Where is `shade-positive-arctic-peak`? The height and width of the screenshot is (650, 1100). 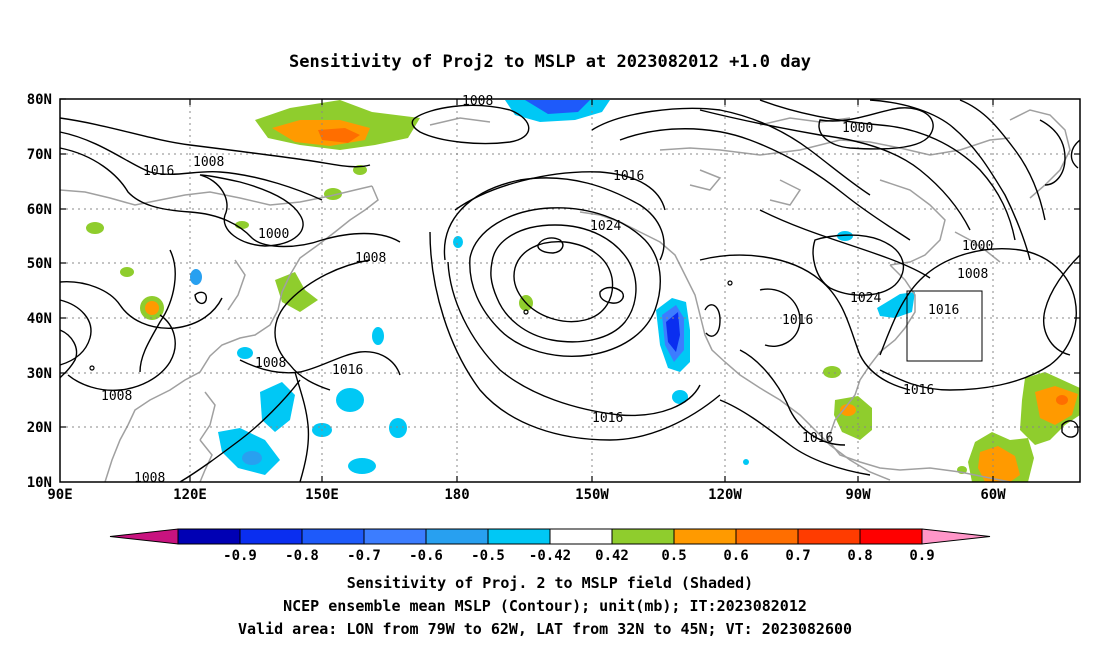 shade-positive-arctic-peak is located at coordinates (339, 135).